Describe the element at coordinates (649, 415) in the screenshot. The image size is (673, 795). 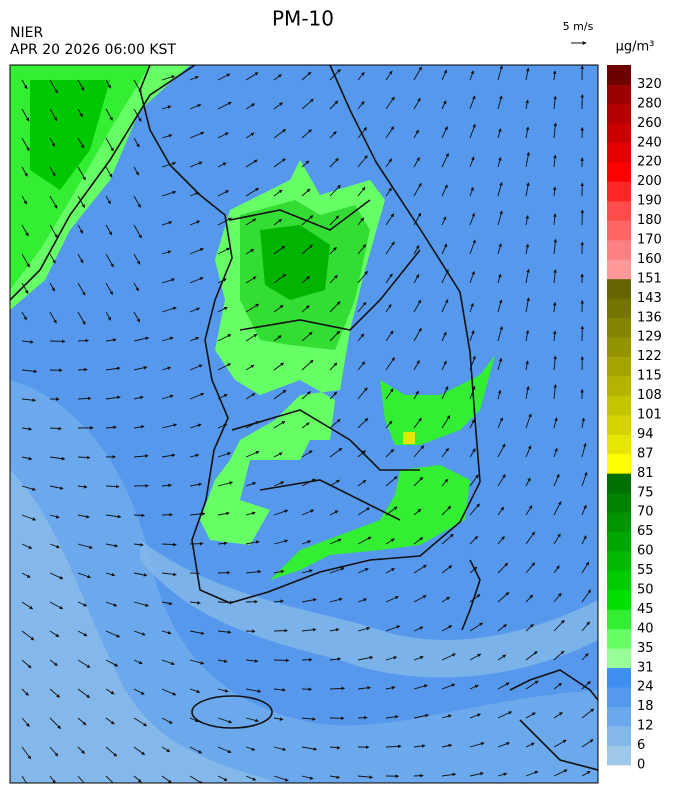
I see `colorbar-label: 101` at that location.